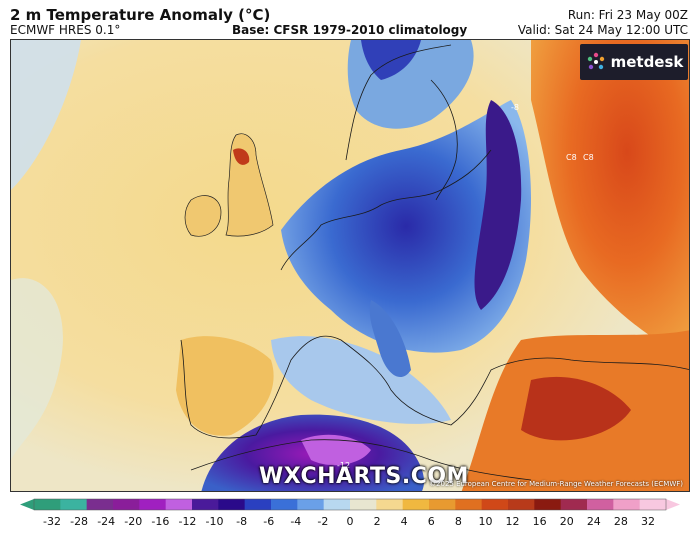 The height and width of the screenshot is (536, 700). What do you see at coordinates (404, 521) in the screenshot?
I see `colorbar-tick-label: 4` at bounding box center [404, 521].